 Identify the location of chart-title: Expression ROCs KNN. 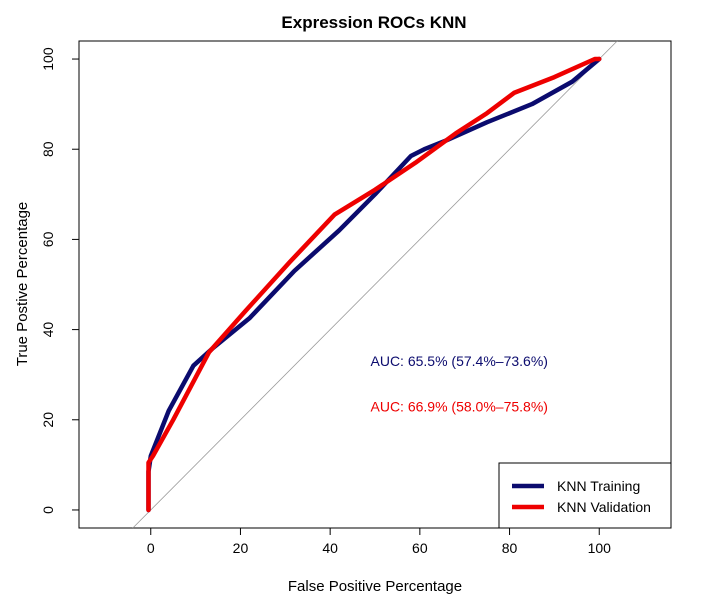
(373, 22).